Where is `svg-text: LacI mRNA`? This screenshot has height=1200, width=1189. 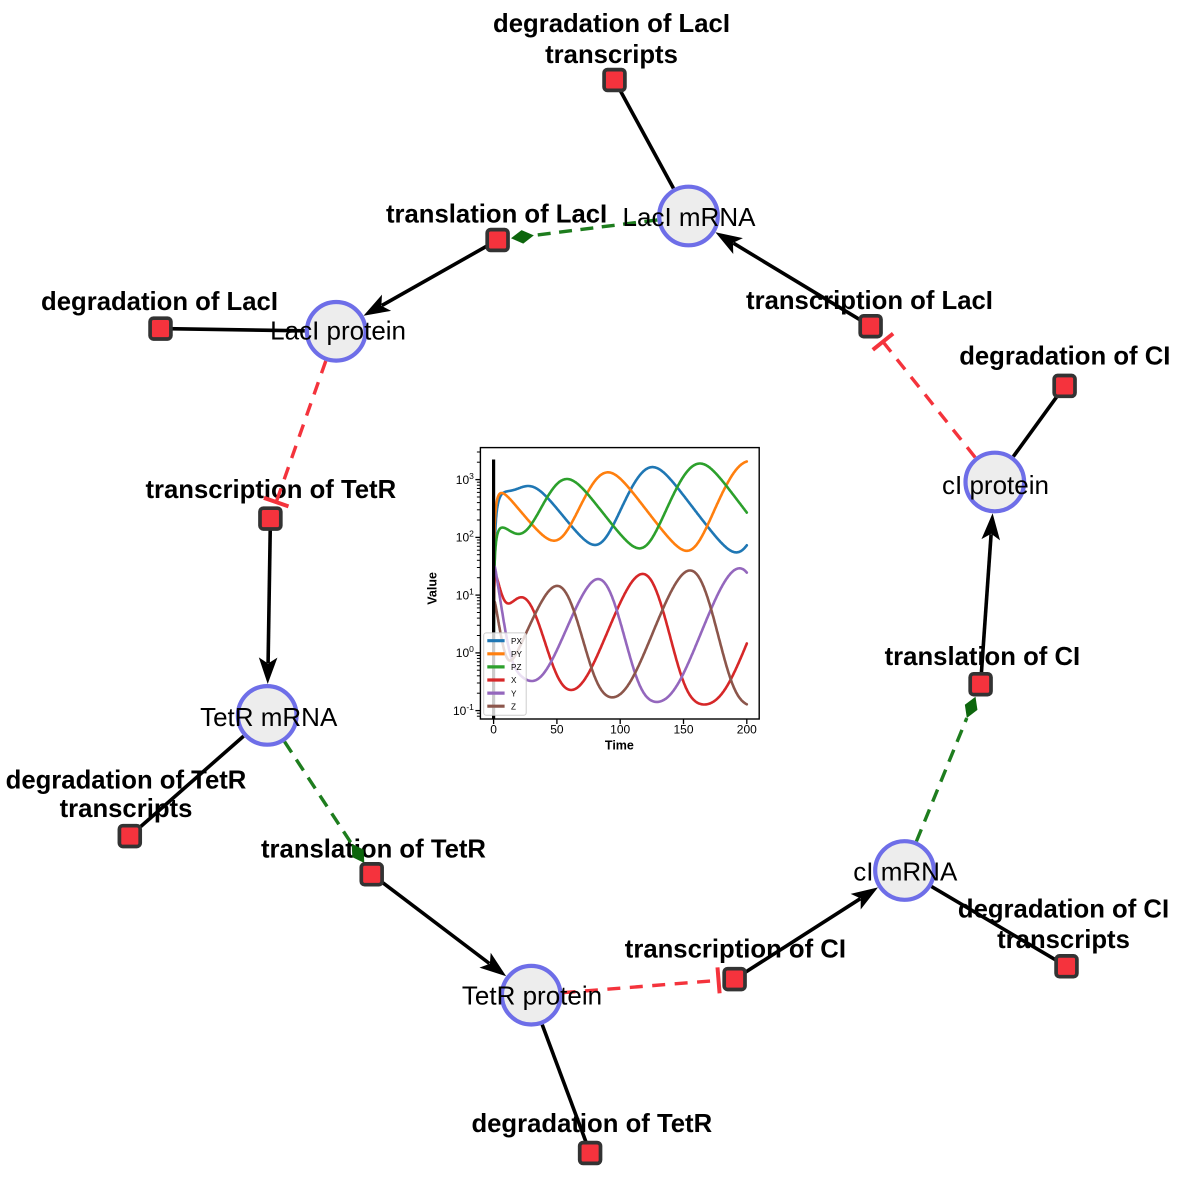
svg-text: LacI mRNA is located at coordinates (690, 217).